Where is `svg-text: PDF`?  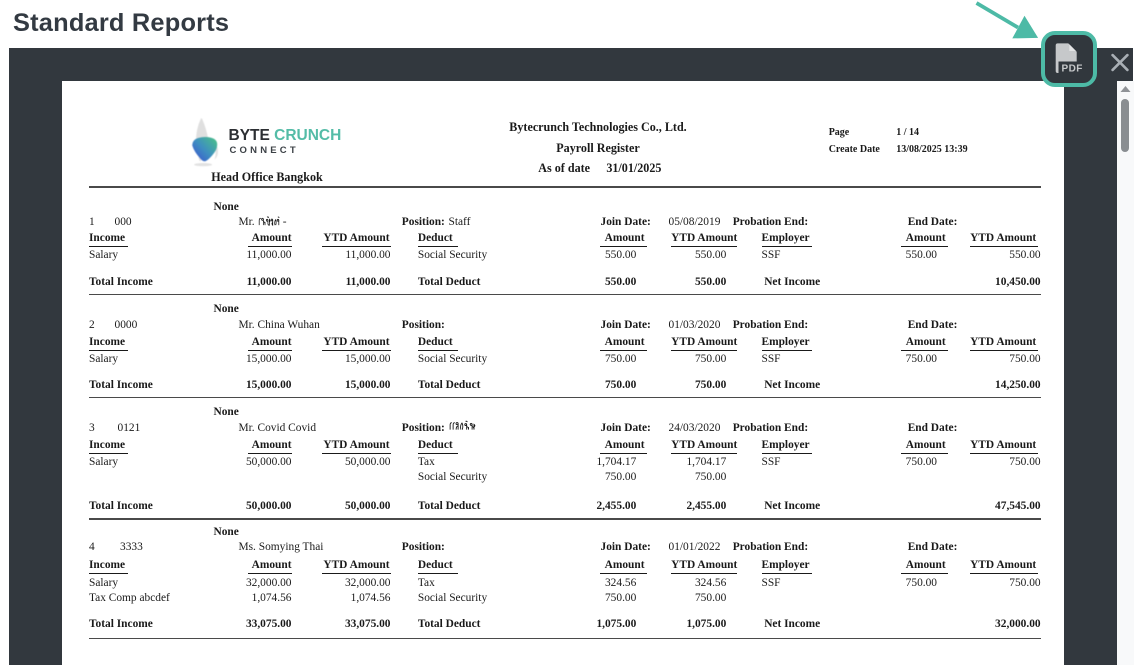 svg-text: PDF is located at coordinates (1072, 68).